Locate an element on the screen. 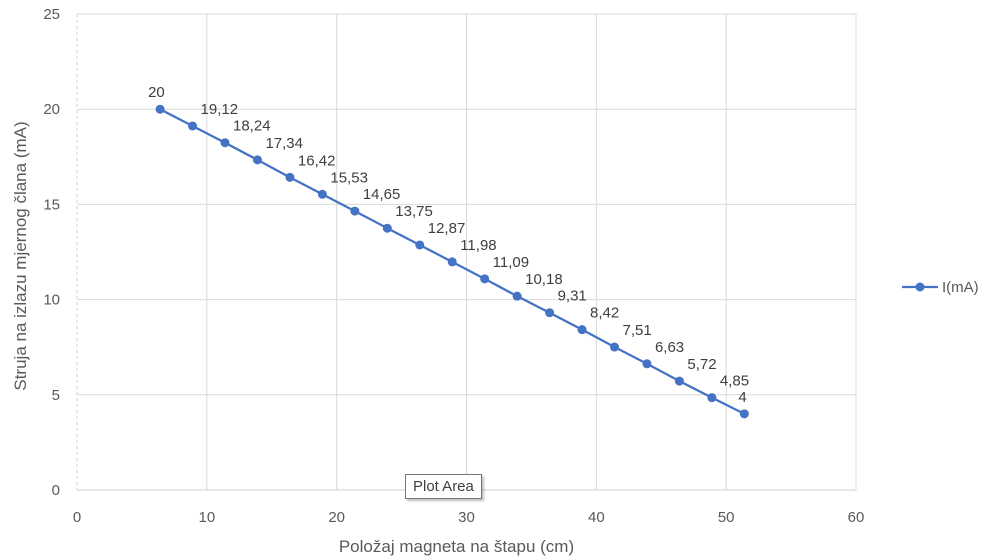  legend-point-marker is located at coordinates (920, 287).